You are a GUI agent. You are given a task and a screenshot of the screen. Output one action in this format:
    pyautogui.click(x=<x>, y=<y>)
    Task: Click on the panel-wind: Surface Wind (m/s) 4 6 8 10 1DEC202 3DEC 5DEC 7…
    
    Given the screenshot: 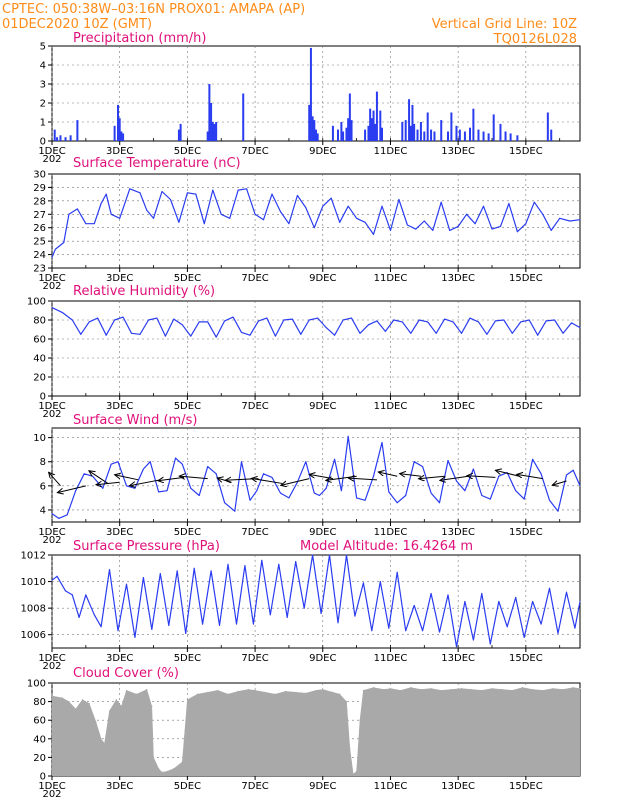 What is the action you would take?
    pyautogui.click(x=307, y=479)
    